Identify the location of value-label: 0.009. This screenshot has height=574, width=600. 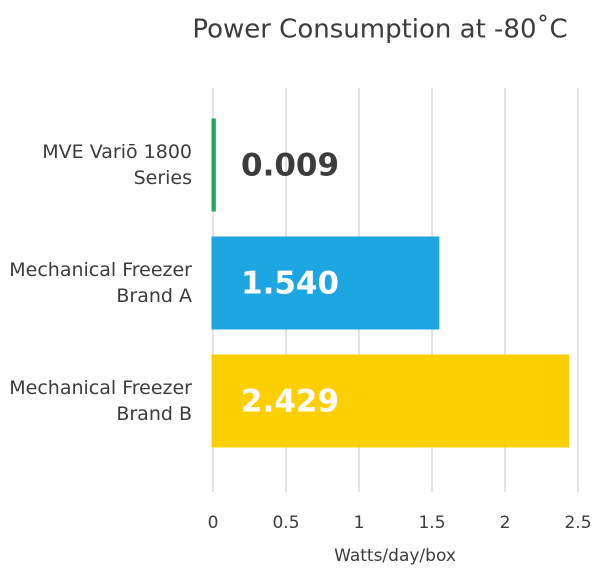
(290, 166).